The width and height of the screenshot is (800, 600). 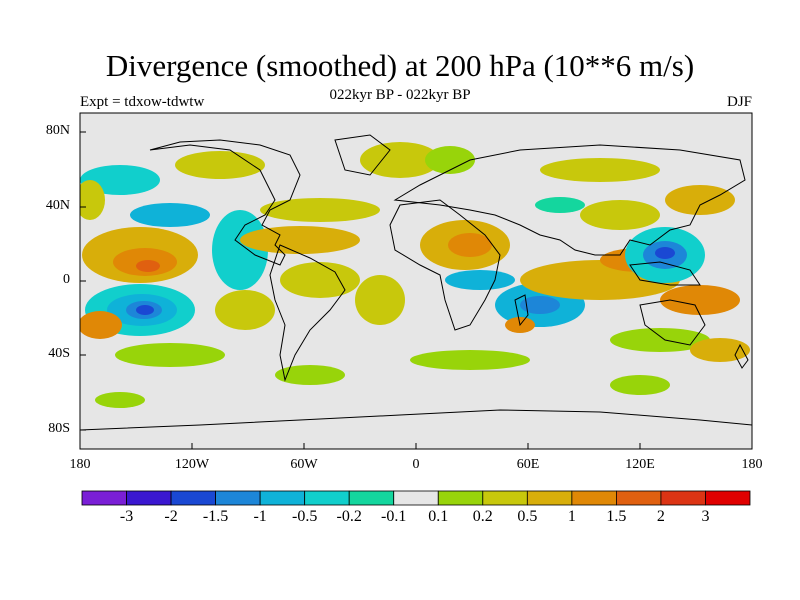 What do you see at coordinates (59, 353) in the screenshot?
I see `lat-tick-label: 40S` at bounding box center [59, 353].